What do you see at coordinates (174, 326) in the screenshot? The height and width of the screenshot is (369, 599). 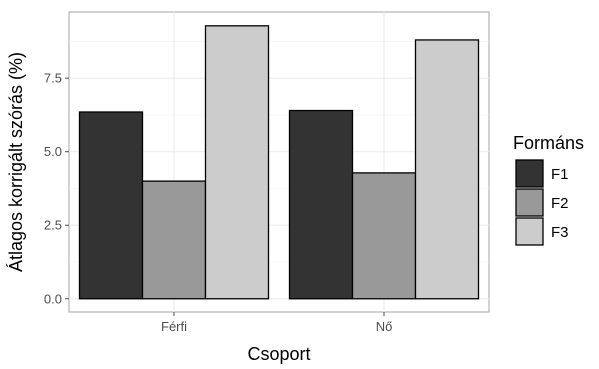 I see `x-tick-label: Férfi` at bounding box center [174, 326].